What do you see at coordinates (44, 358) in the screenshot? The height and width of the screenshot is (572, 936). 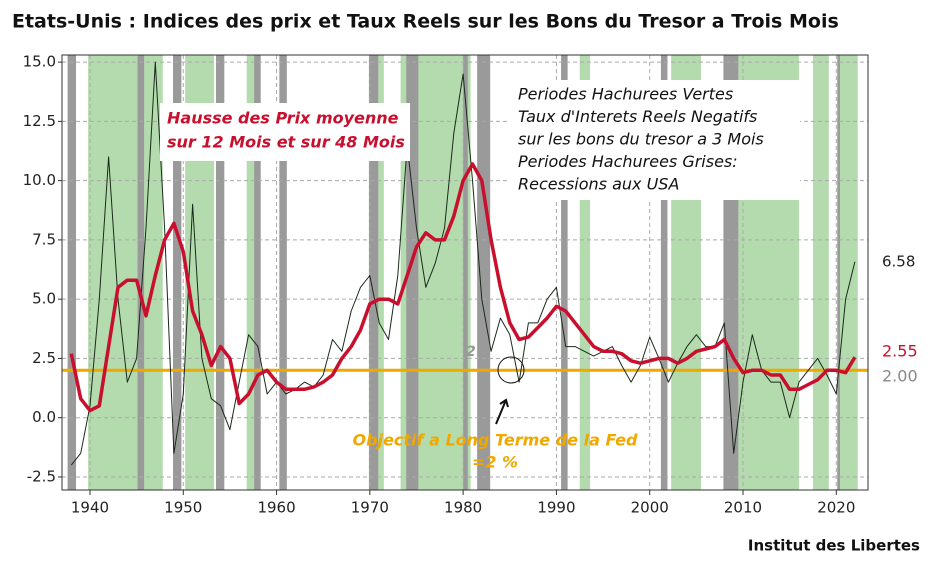 I see `y-tick-label: 2.5` at bounding box center [44, 358].